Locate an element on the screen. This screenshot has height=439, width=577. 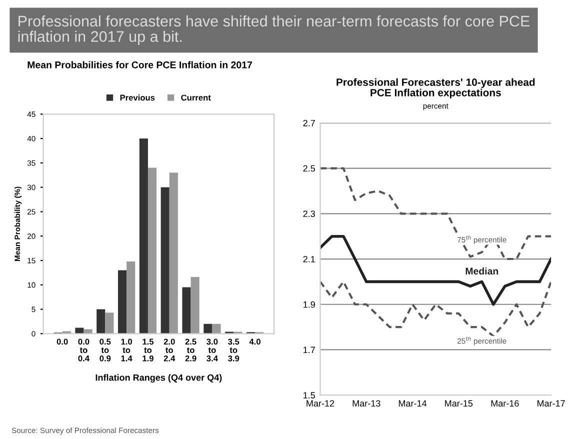
x-tick-label: 1.0 to 1.4 is located at coordinates (126, 350).